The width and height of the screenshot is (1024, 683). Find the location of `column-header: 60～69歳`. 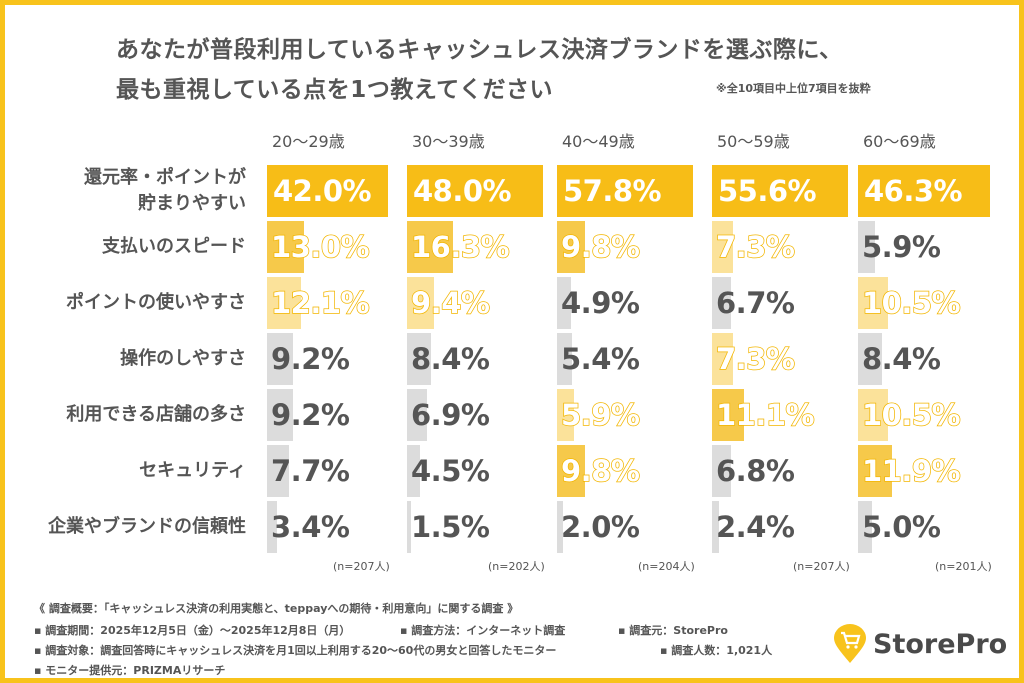

column-header: 60～69歳 is located at coordinates (899, 141).